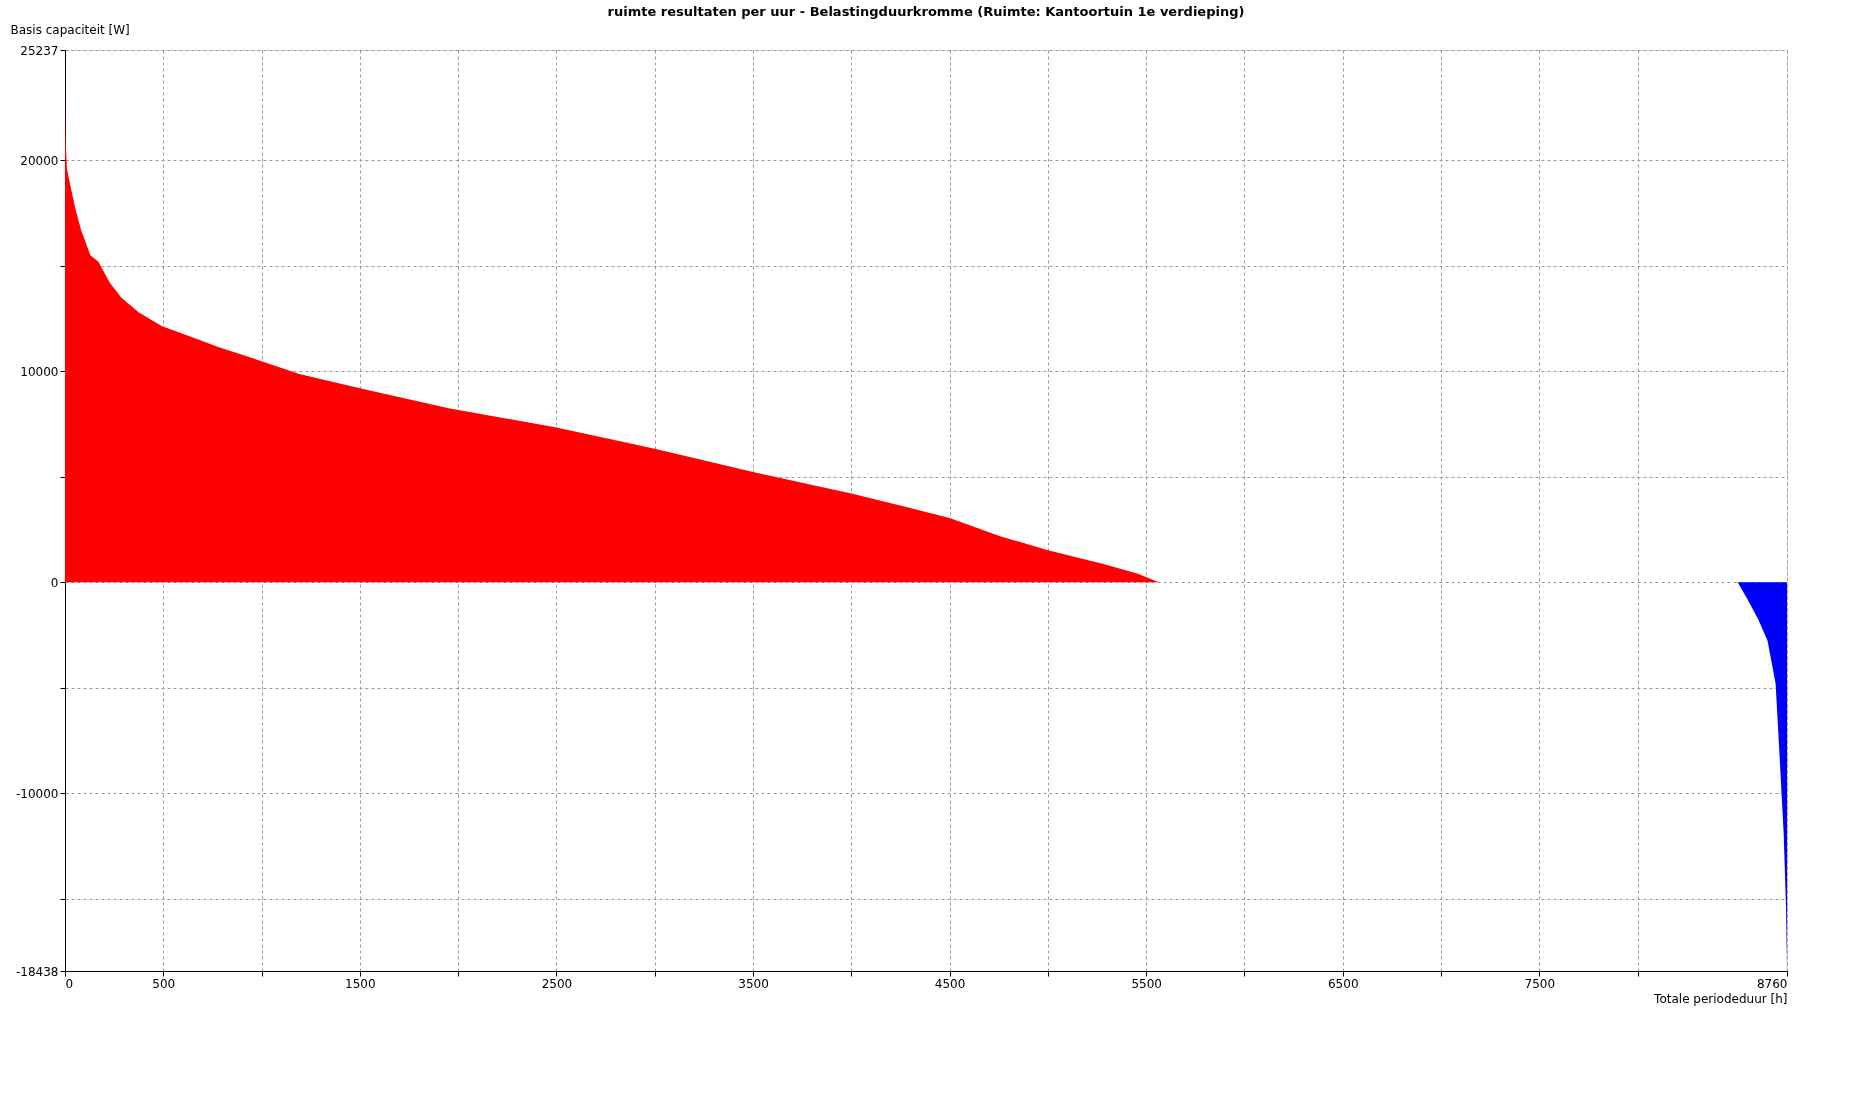 Image resolution: width=1875 pixels, height=1109 pixels. I want to click on y-tick-label: 20000, so click(39, 160).